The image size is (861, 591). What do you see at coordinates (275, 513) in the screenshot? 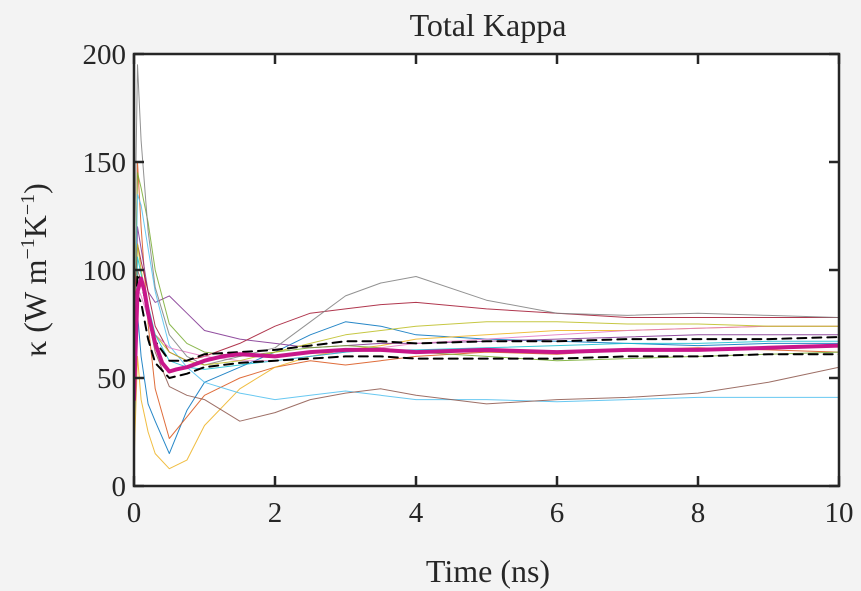
I see `x-tick-label-2: 2` at bounding box center [275, 513].